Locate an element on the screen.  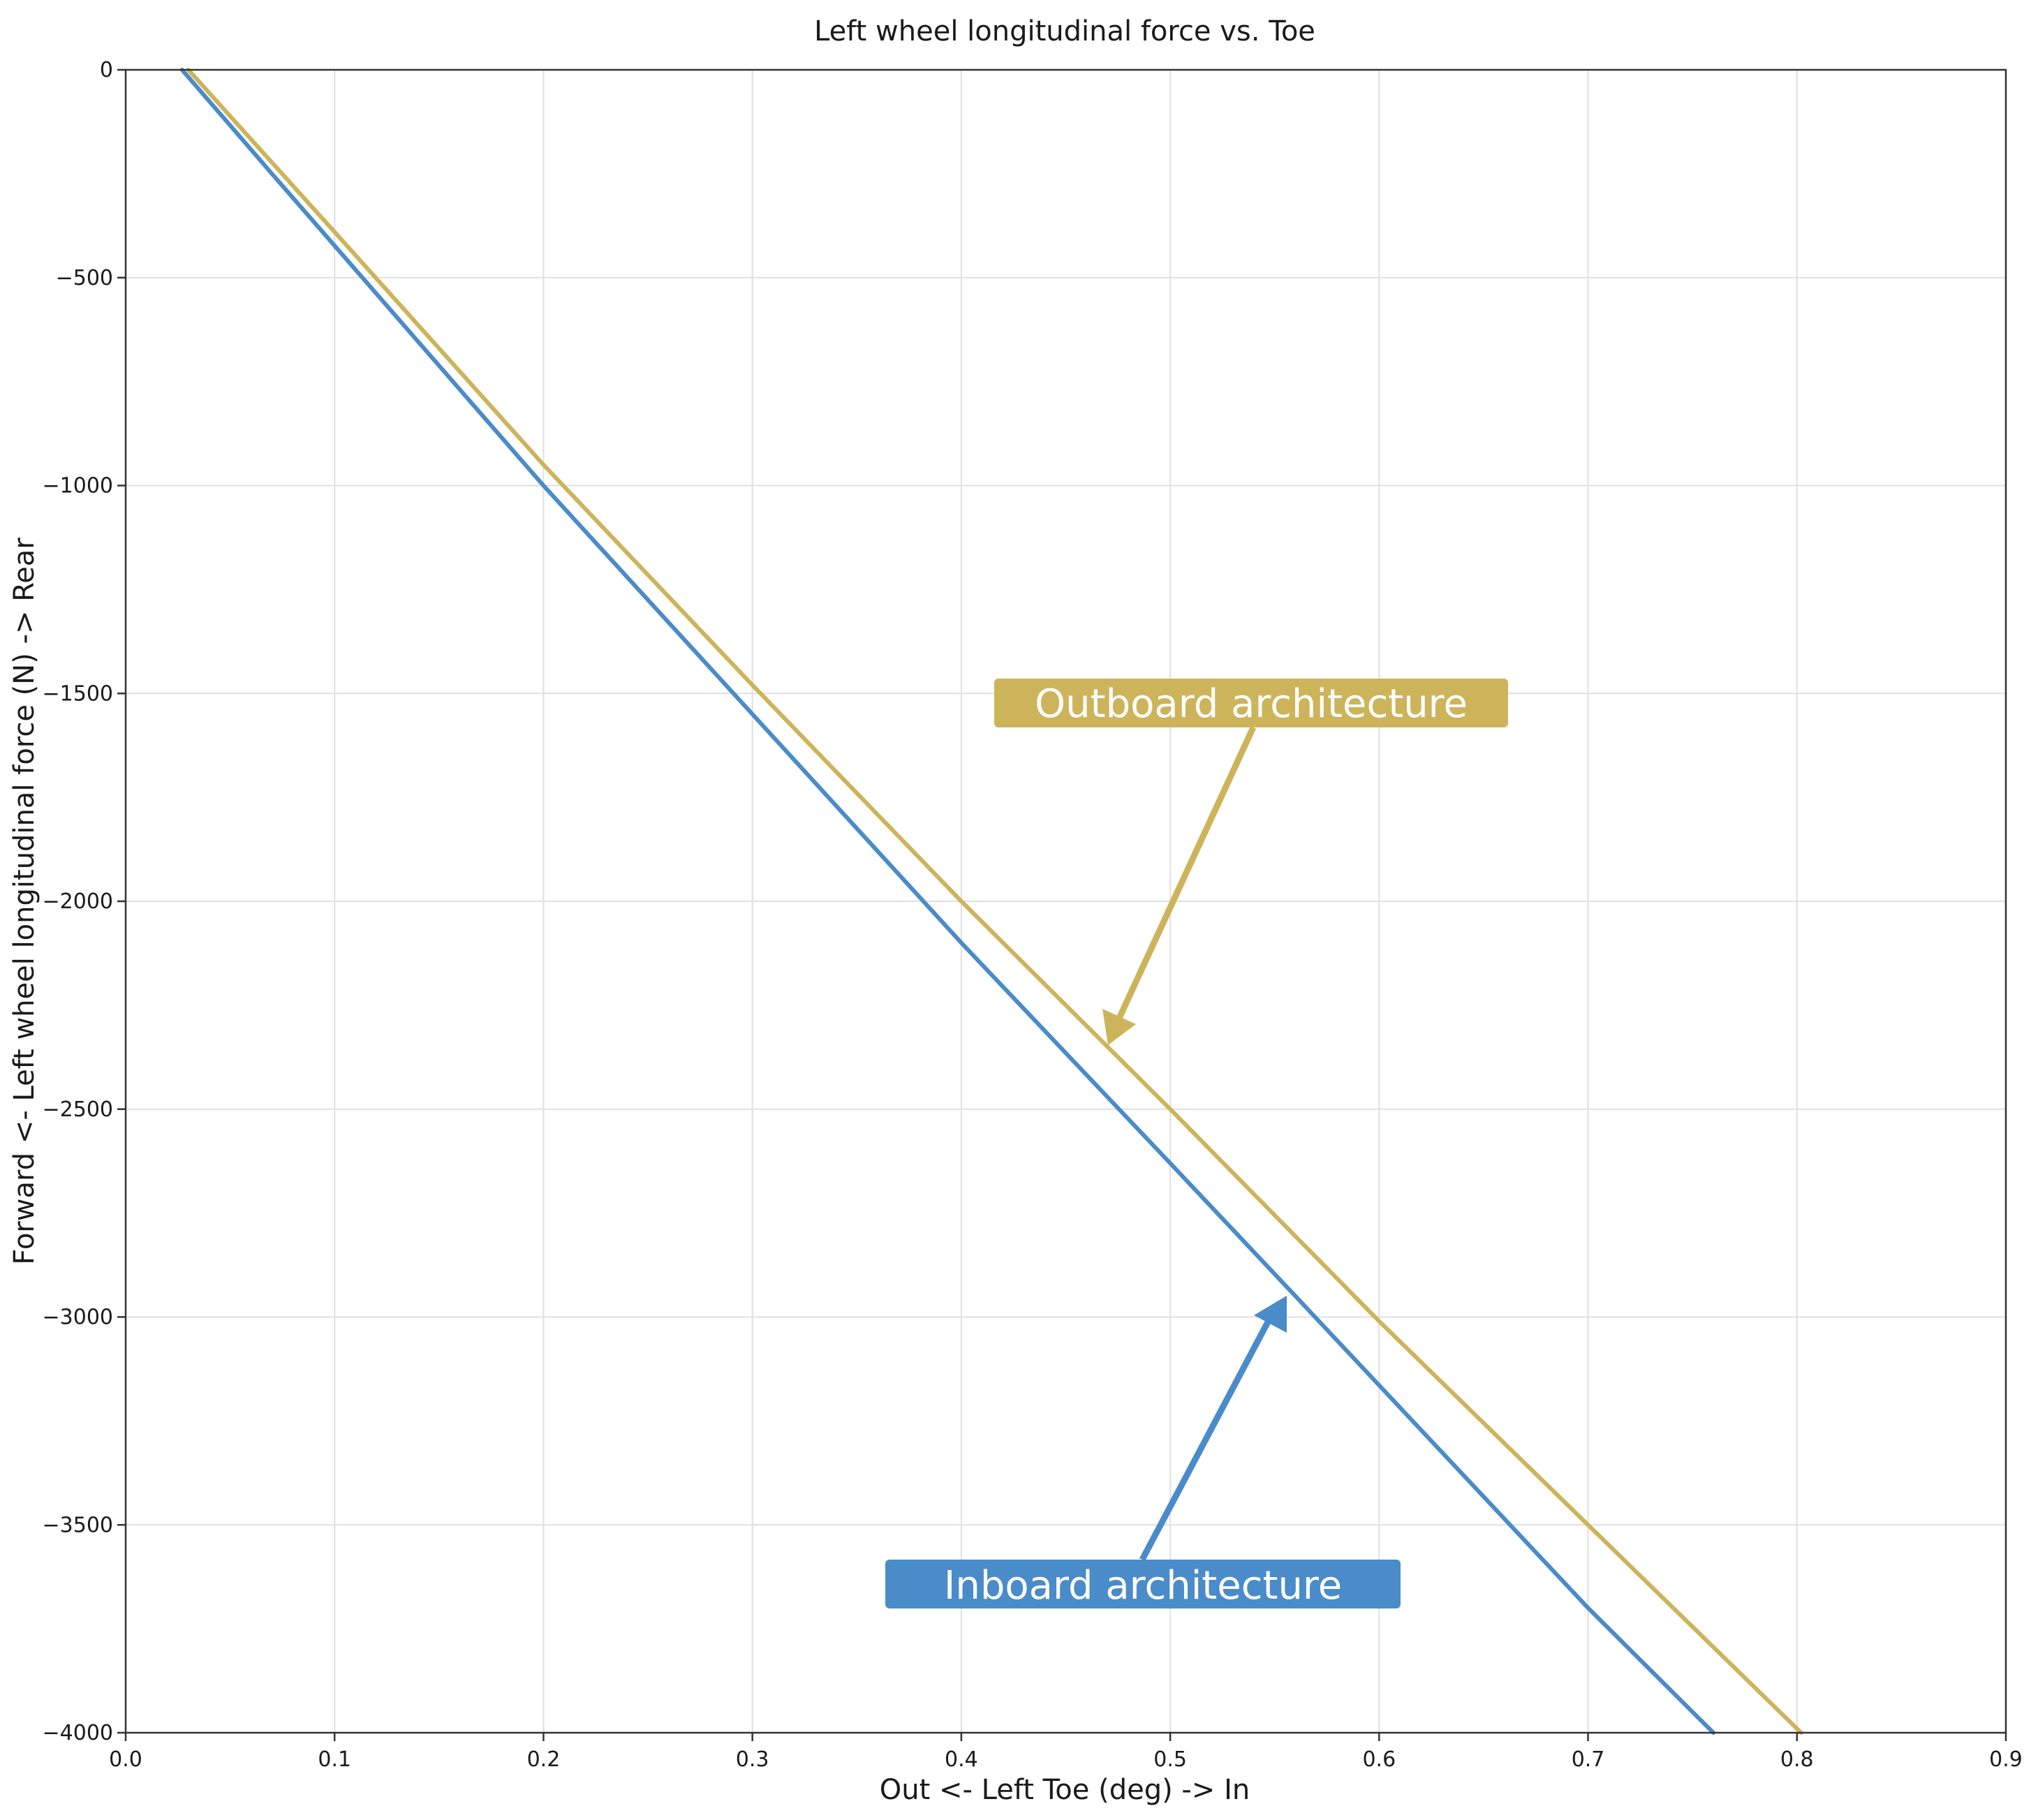
y-tick-label: −500 is located at coordinates (84, 278).